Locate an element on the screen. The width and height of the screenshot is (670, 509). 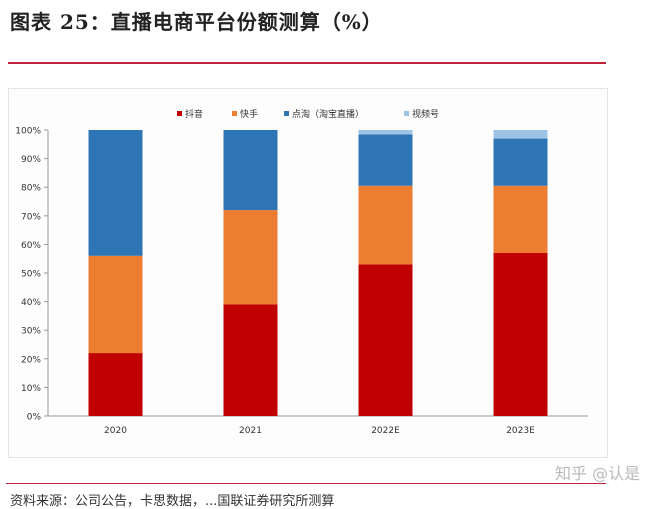
bar-2022E-快手 is located at coordinates (385, 225).